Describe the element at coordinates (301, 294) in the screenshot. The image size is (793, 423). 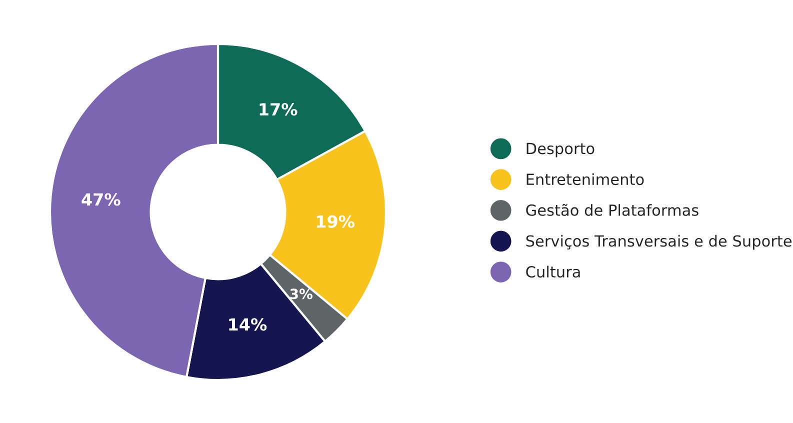
I see `data-label: 3%` at that location.